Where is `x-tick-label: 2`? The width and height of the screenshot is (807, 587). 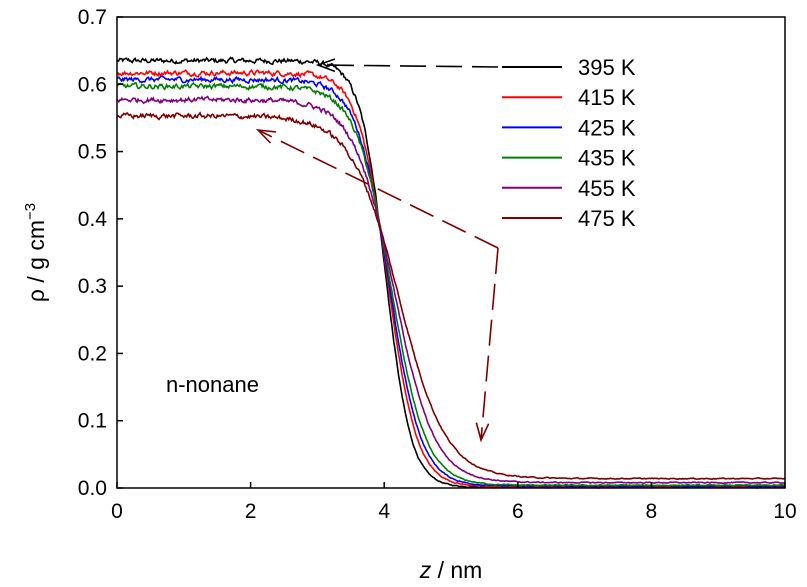 x-tick-label: 2 is located at coordinates (251, 511).